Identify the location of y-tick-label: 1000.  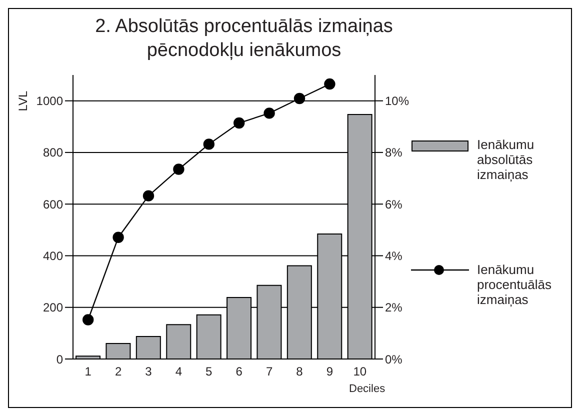
(50, 101).